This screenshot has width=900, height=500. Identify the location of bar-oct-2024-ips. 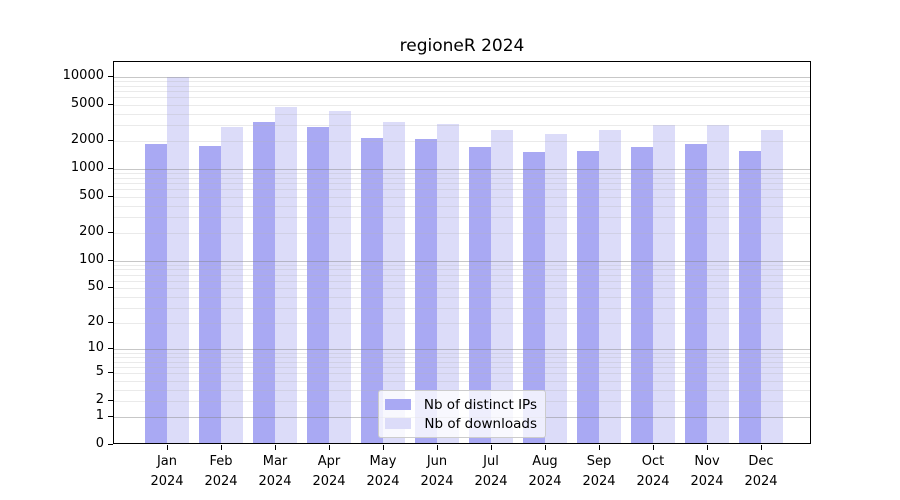
(642, 294).